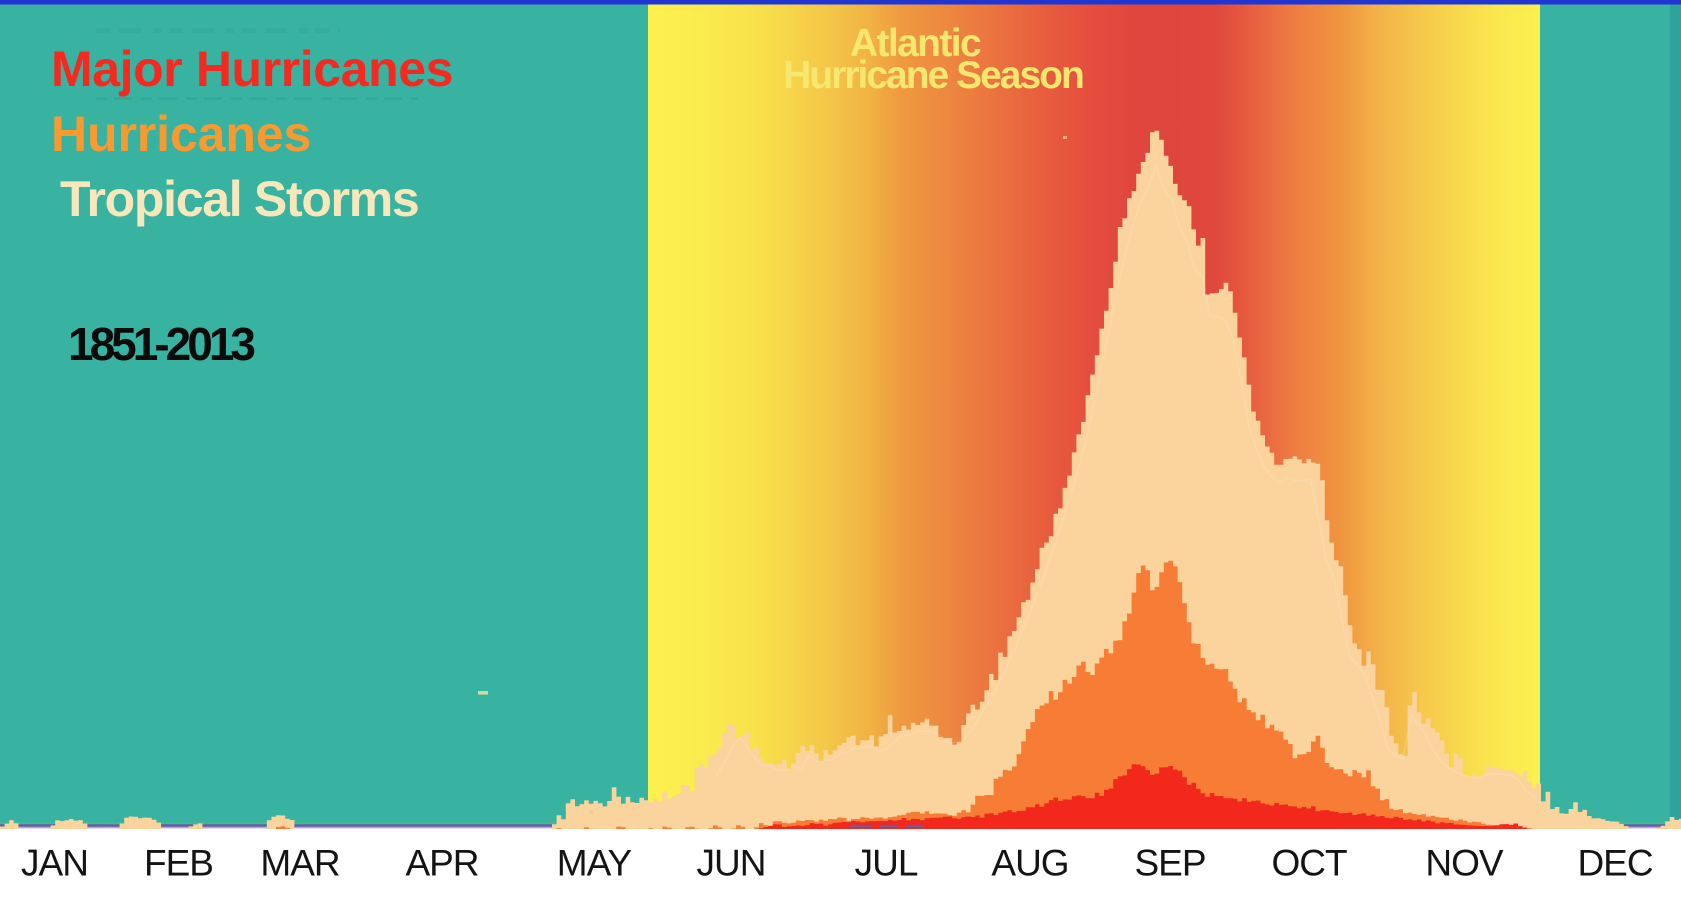  What do you see at coordinates (1464, 863) in the screenshot?
I see `svg-text: NOV` at bounding box center [1464, 863].